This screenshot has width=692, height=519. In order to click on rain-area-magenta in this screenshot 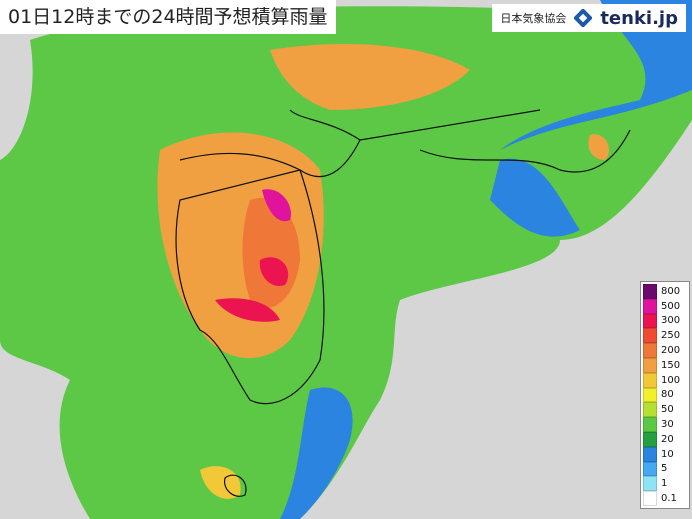, I will do `click(276, 205)`.